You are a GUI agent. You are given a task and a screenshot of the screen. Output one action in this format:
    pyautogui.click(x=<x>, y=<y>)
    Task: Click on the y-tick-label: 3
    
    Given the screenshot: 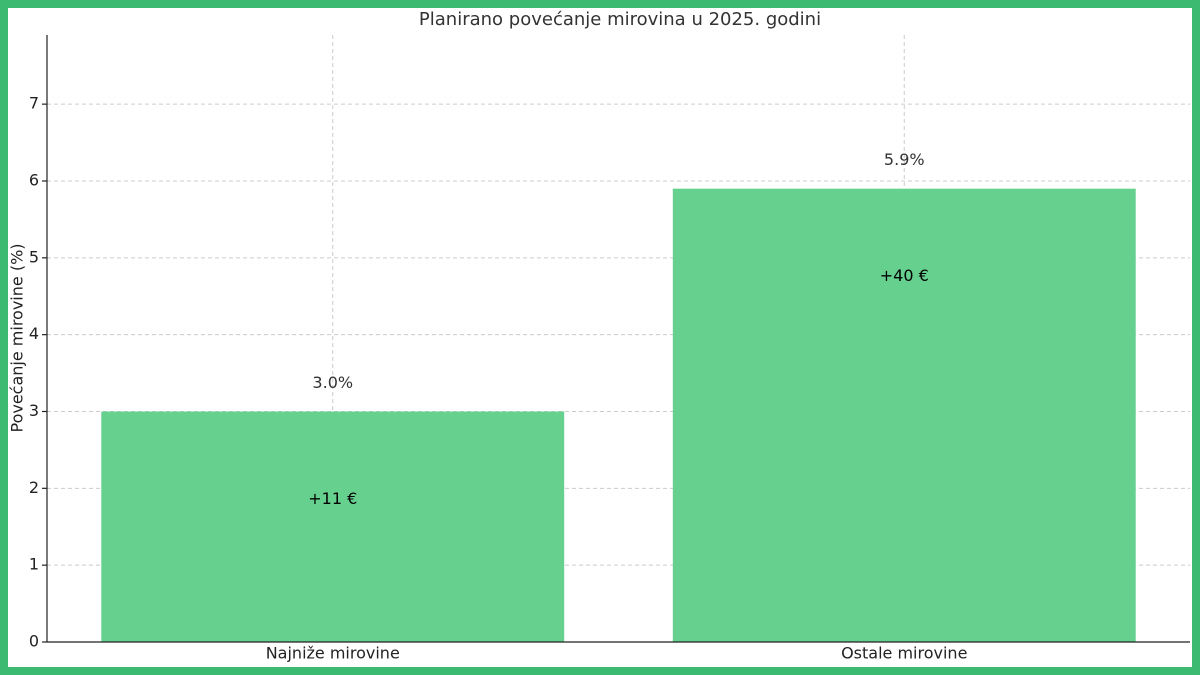 What is the action you would take?
    pyautogui.click(x=34, y=410)
    